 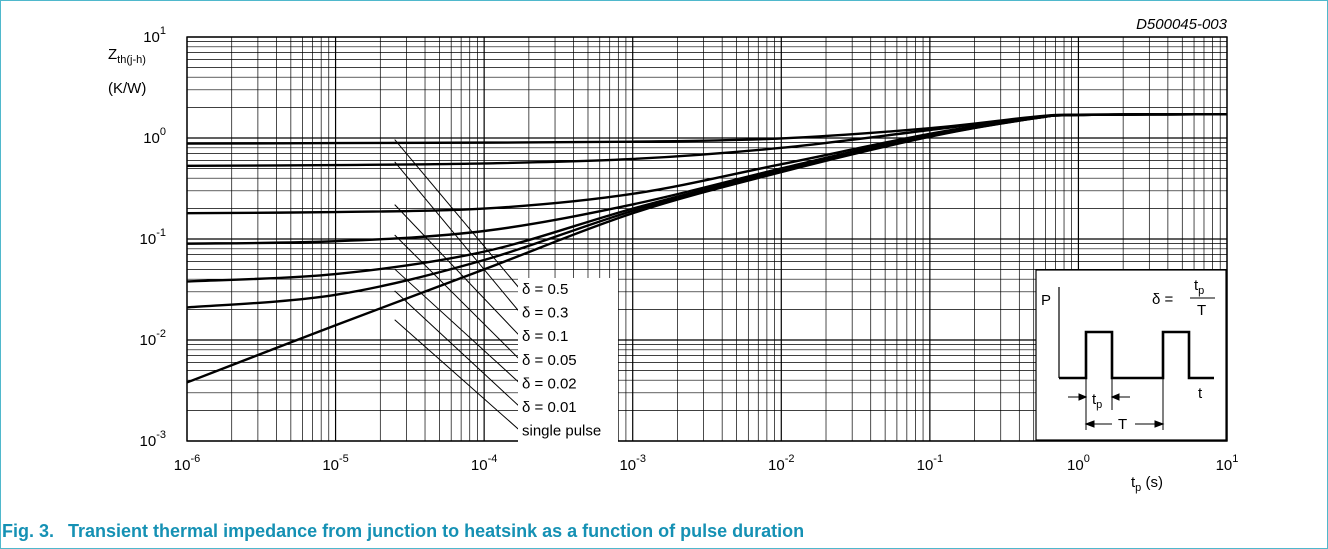 I want to click on figure-reference: D500045-003, so click(x=1182, y=24).